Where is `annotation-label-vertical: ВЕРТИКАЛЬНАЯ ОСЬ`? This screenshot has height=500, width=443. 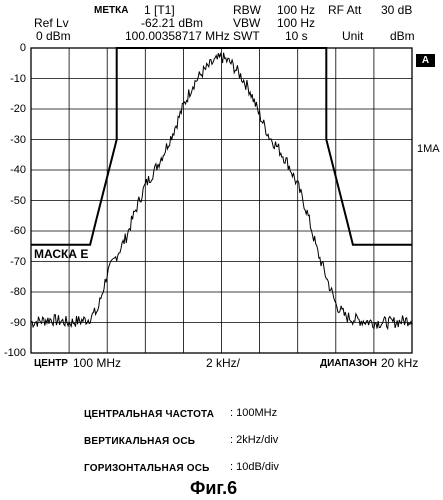
annotation-label-vertical: ВЕРТИКАЛЬНАЯ ОСЬ is located at coordinates (139, 441).